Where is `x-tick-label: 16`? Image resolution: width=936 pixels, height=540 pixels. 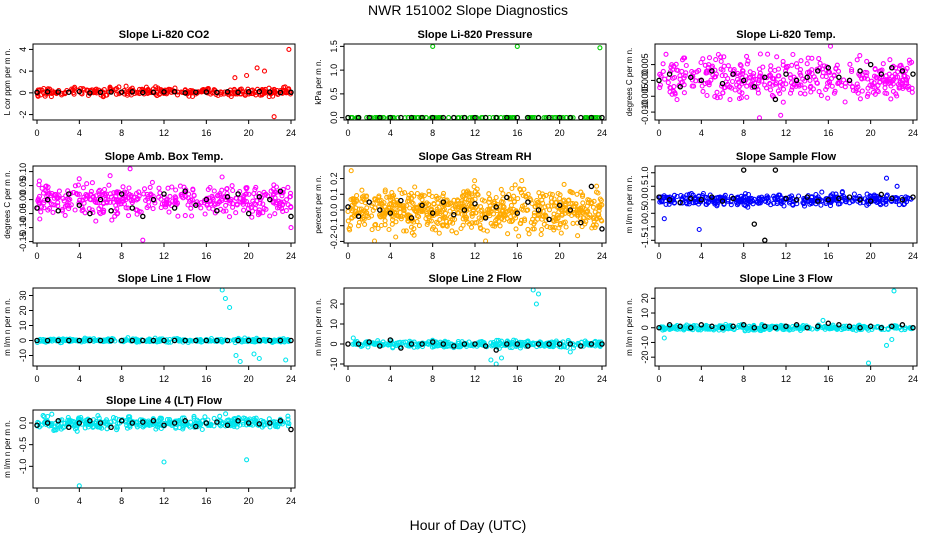 x-tick-label: 16 is located at coordinates (206, 379).